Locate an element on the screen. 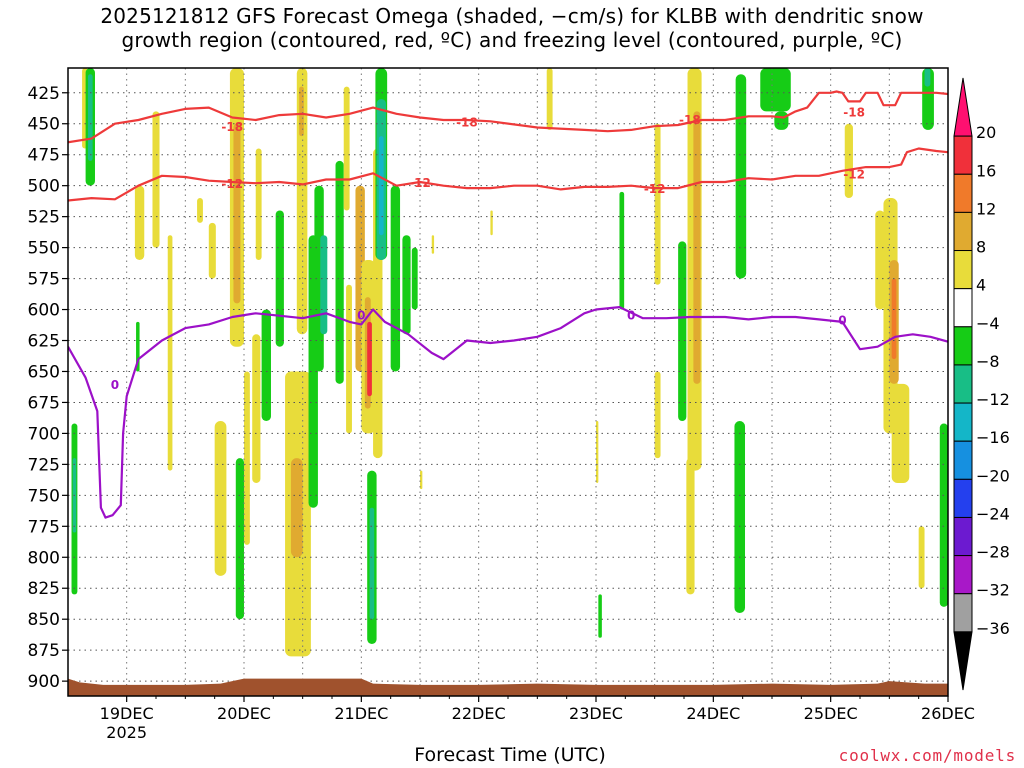  label-freezing-1: 0 is located at coordinates (361, 315).